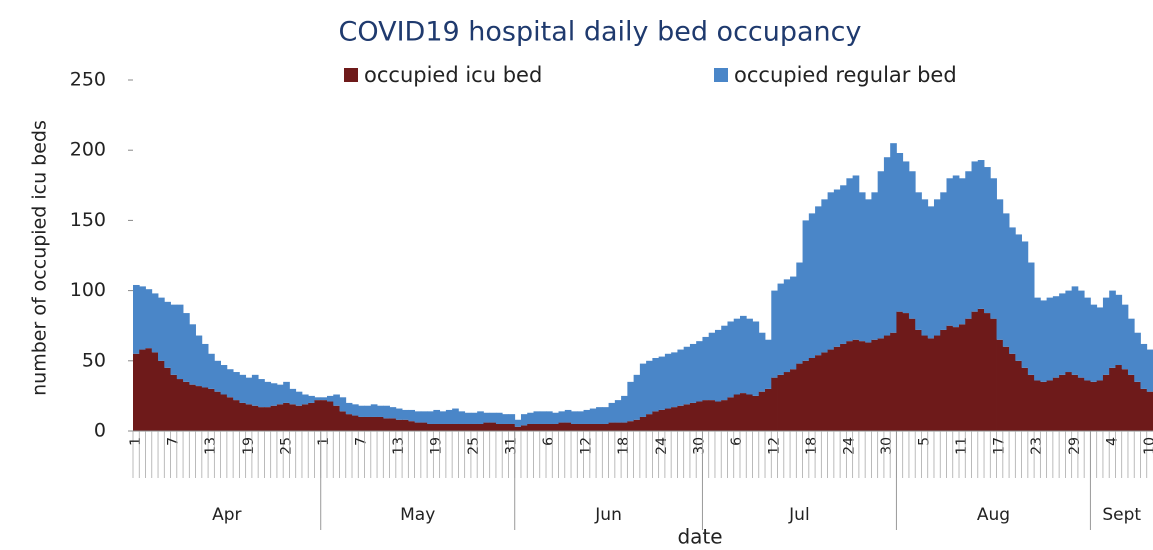 The image size is (1153, 550). Describe the element at coordinates (624, 446) in the screenshot. I see `x-tick-label: 18` at that location.